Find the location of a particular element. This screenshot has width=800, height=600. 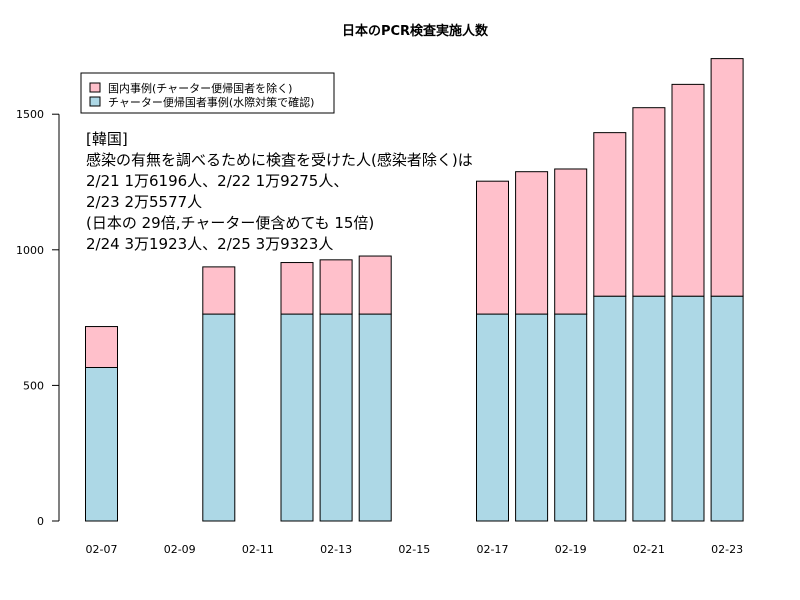

x-tick-label: 02-09 is located at coordinates (180, 549).